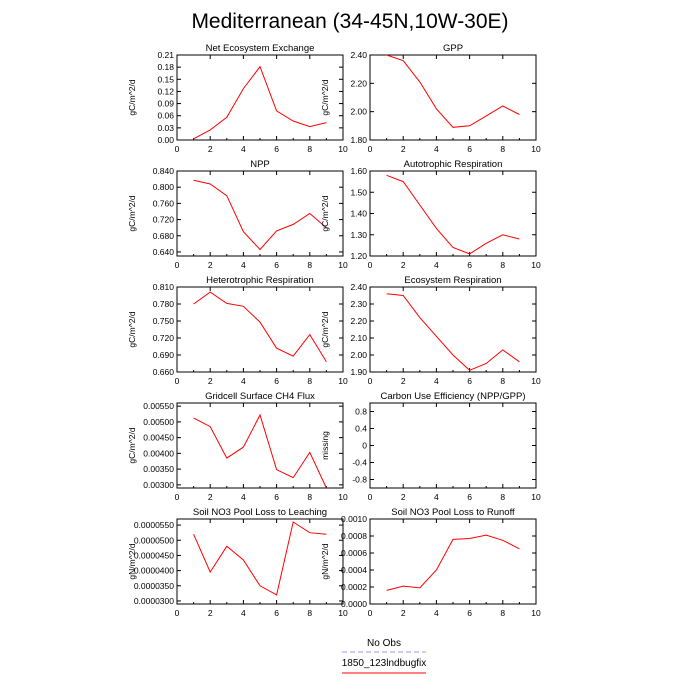 The image size is (700, 700). What do you see at coordinates (436, 613) in the screenshot?
I see `chart-soil-no3-pool-loss-to-runoff-xtick-label: 4` at bounding box center [436, 613].